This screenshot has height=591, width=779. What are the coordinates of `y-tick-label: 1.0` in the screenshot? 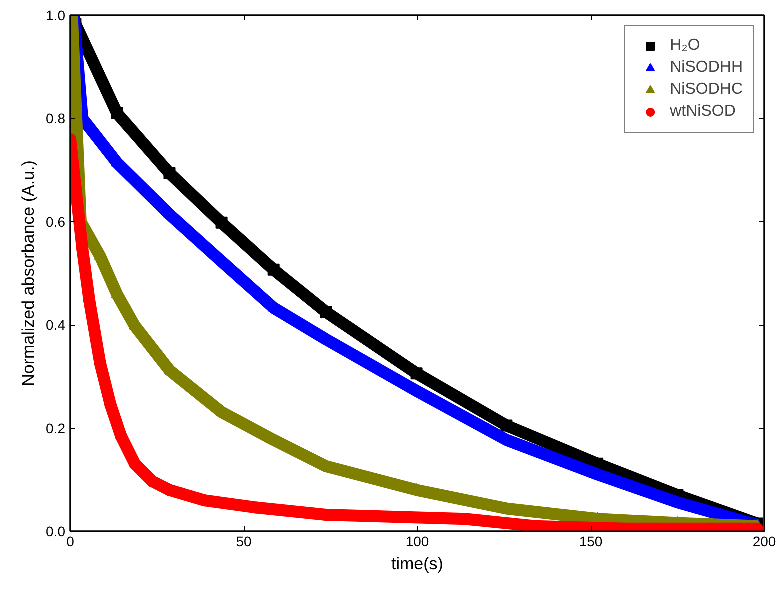 It's located at (56, 16).